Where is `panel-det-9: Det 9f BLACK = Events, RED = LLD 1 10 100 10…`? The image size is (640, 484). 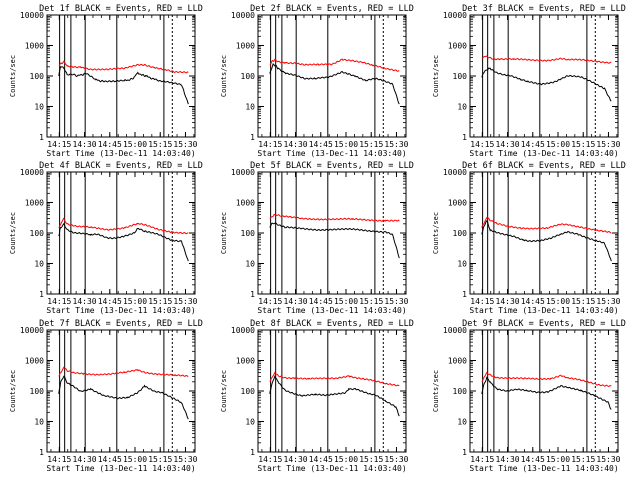 panel-det-9: Det 9f BLACK = Events, RED = LLD 1 10 100 10… is located at coordinates (529, 396).